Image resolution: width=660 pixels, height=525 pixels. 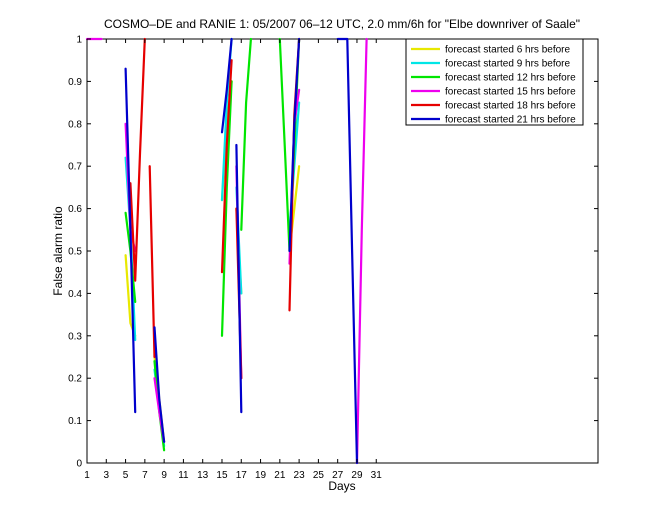 I want to click on y-tick-label-10: 0.9, so click(x=75, y=82).